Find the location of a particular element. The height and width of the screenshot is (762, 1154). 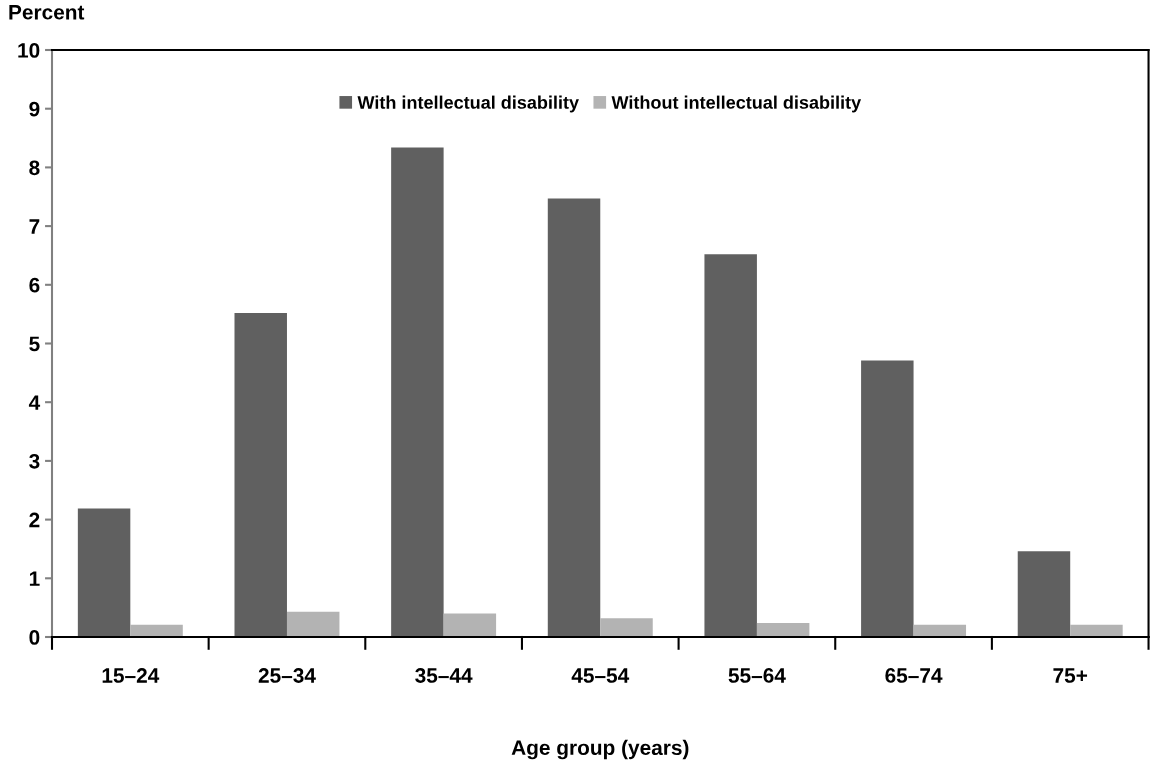

y-tick-label: 8 is located at coordinates (34, 168).